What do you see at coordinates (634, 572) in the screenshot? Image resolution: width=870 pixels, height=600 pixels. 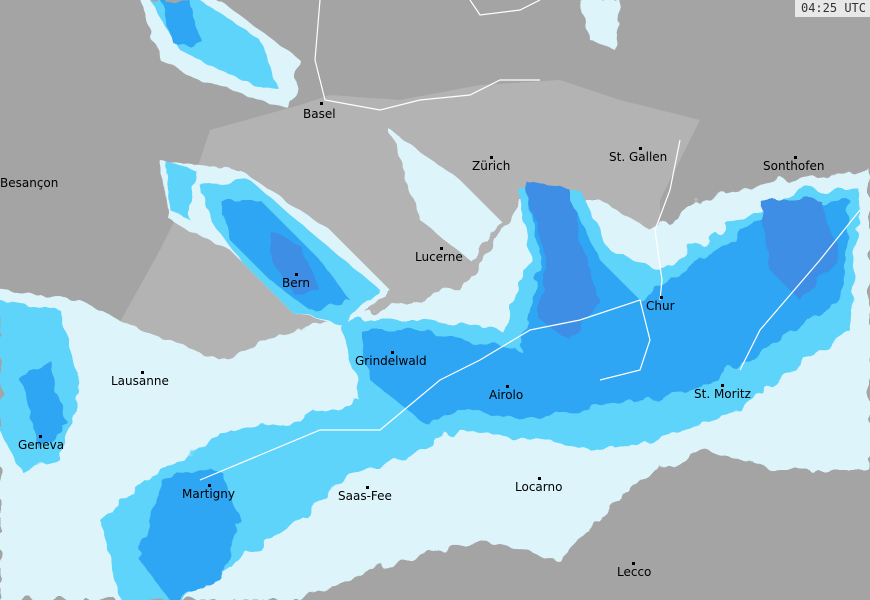 I see `city-label: Lecco` at bounding box center [634, 572].